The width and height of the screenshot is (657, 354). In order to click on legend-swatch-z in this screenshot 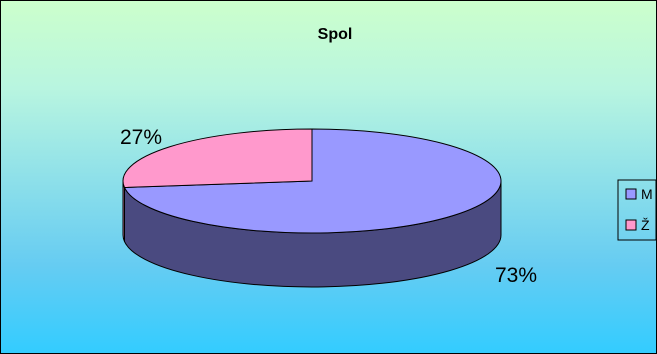, I will do `click(631, 225)`.